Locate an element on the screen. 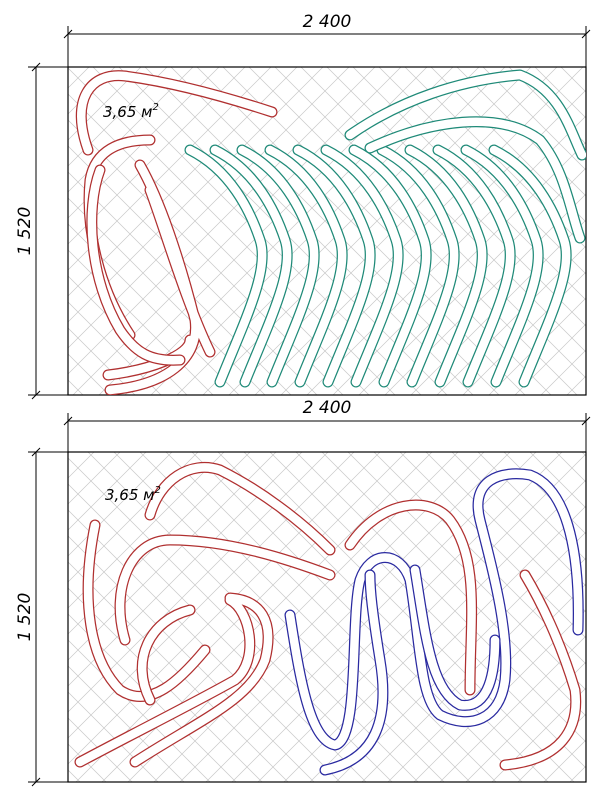 This screenshot has width=604, height=794. pipe-loop-red is located at coordinates (176, 232).